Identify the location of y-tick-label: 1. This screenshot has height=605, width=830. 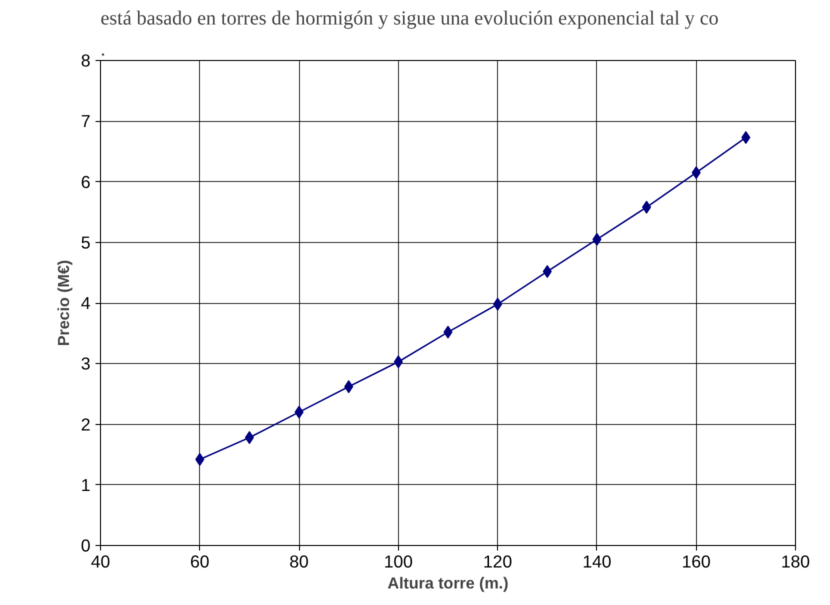
(85, 484).